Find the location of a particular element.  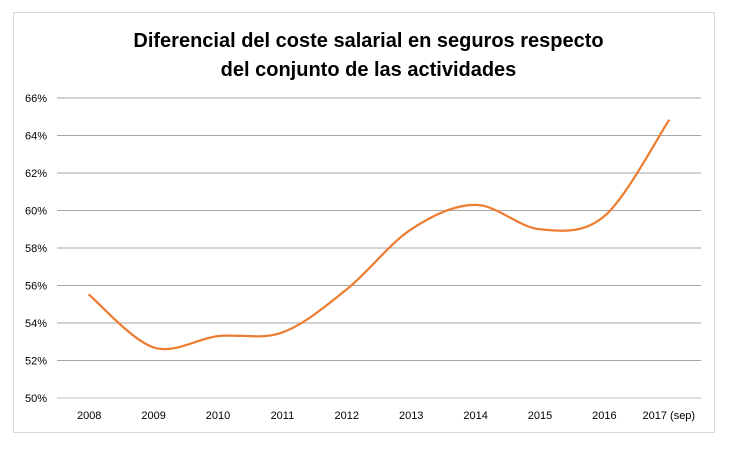

x-tick-label: 2011 is located at coordinates (283, 416).